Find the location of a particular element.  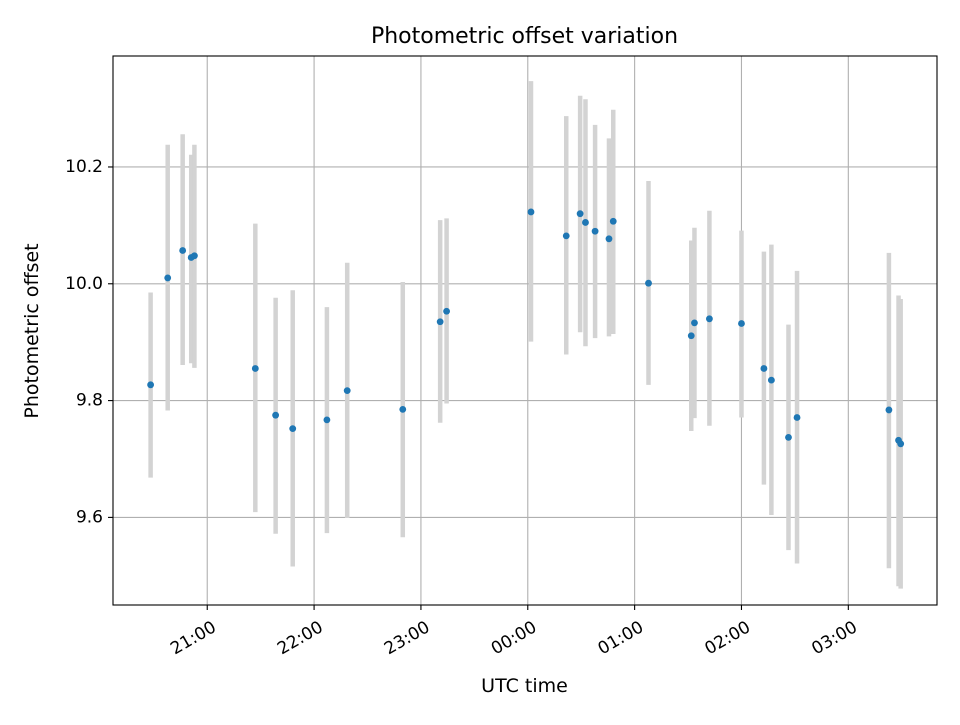

y-tick-label: 10.0 is located at coordinates (84, 284).